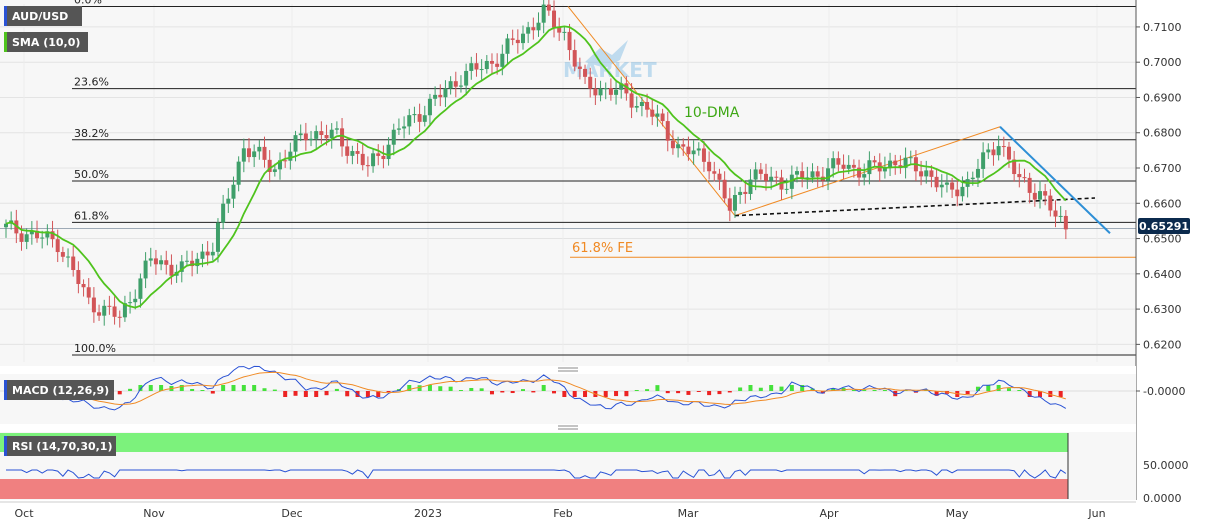 This screenshot has width=1207, height=526. I want to click on pane-divider-macd, so click(568, 370).